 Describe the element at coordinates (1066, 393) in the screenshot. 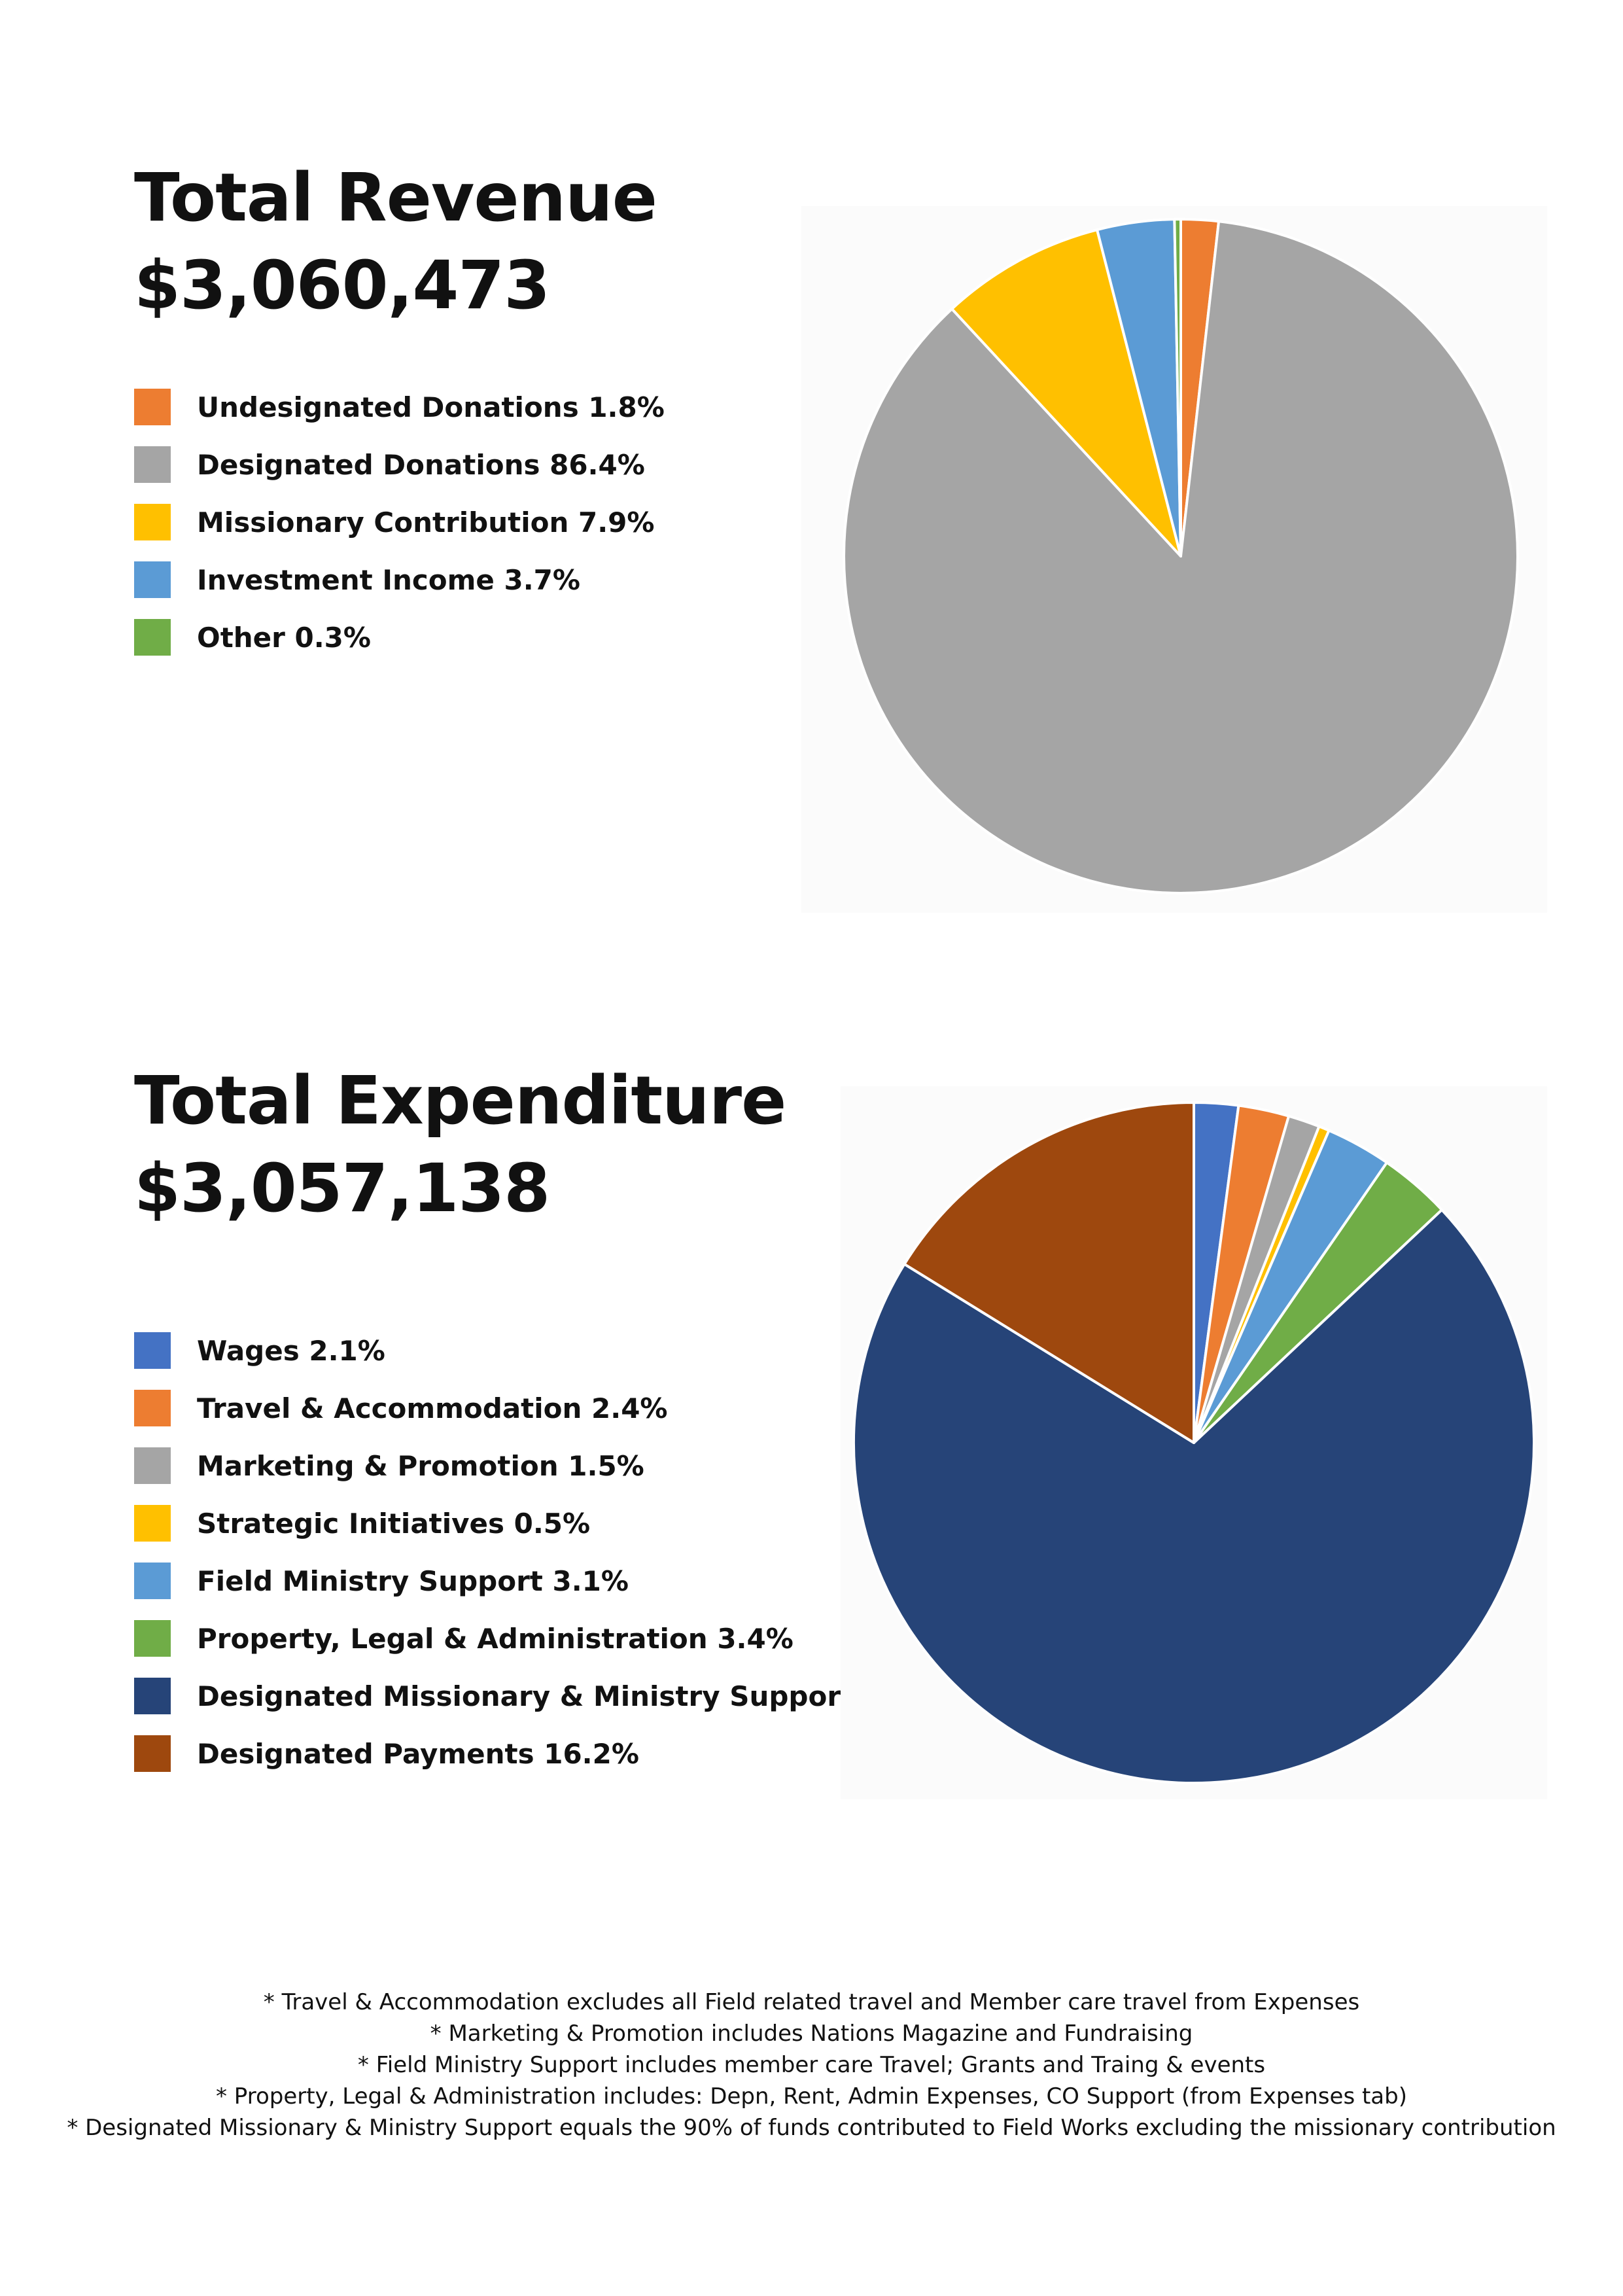

I see `pie-slice-missionary-contribution` at that location.